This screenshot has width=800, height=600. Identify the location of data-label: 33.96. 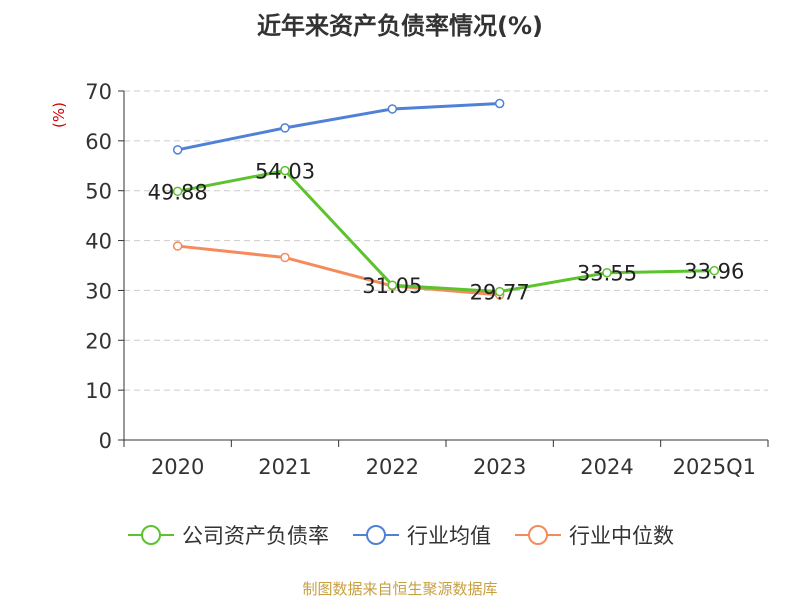
(714, 272).